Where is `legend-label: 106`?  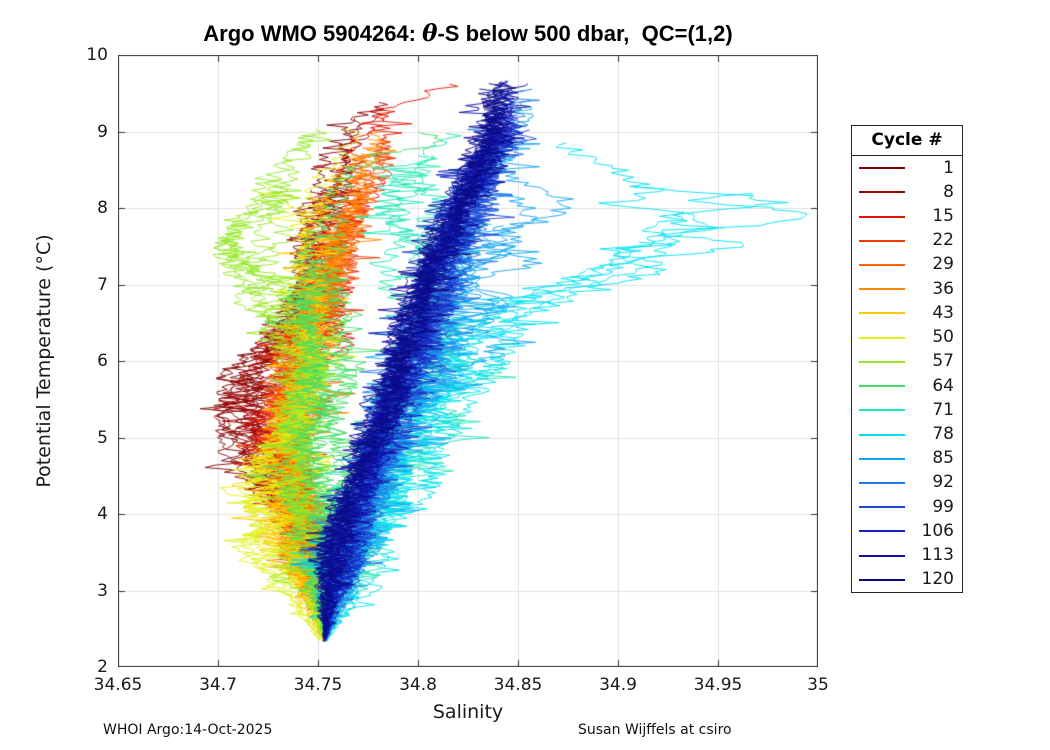
legend-label: 106 is located at coordinates (937, 530).